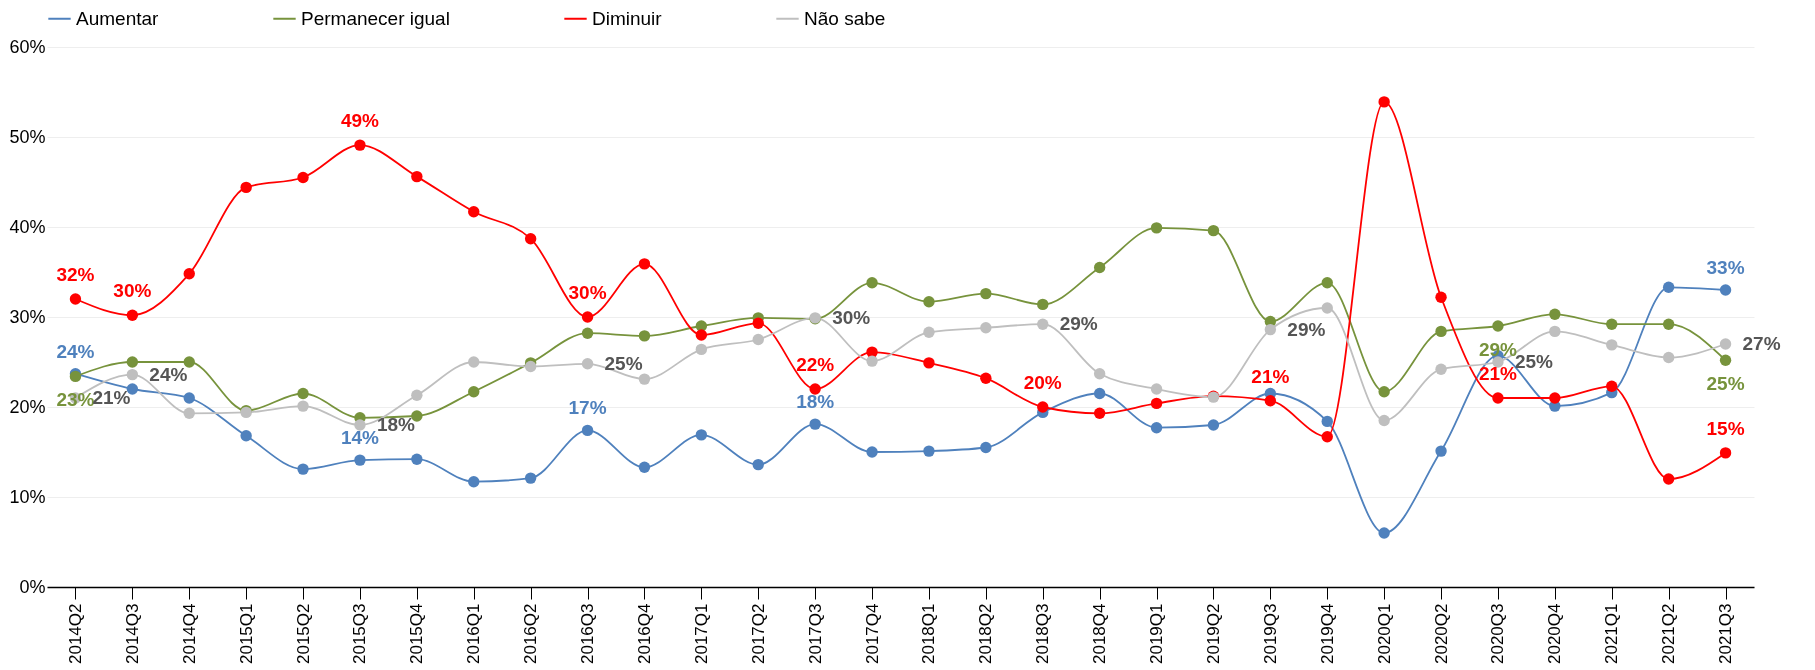  Describe the element at coordinates (1043, 633) in the screenshot. I see `x-tick-label: 2018Q3` at that location.